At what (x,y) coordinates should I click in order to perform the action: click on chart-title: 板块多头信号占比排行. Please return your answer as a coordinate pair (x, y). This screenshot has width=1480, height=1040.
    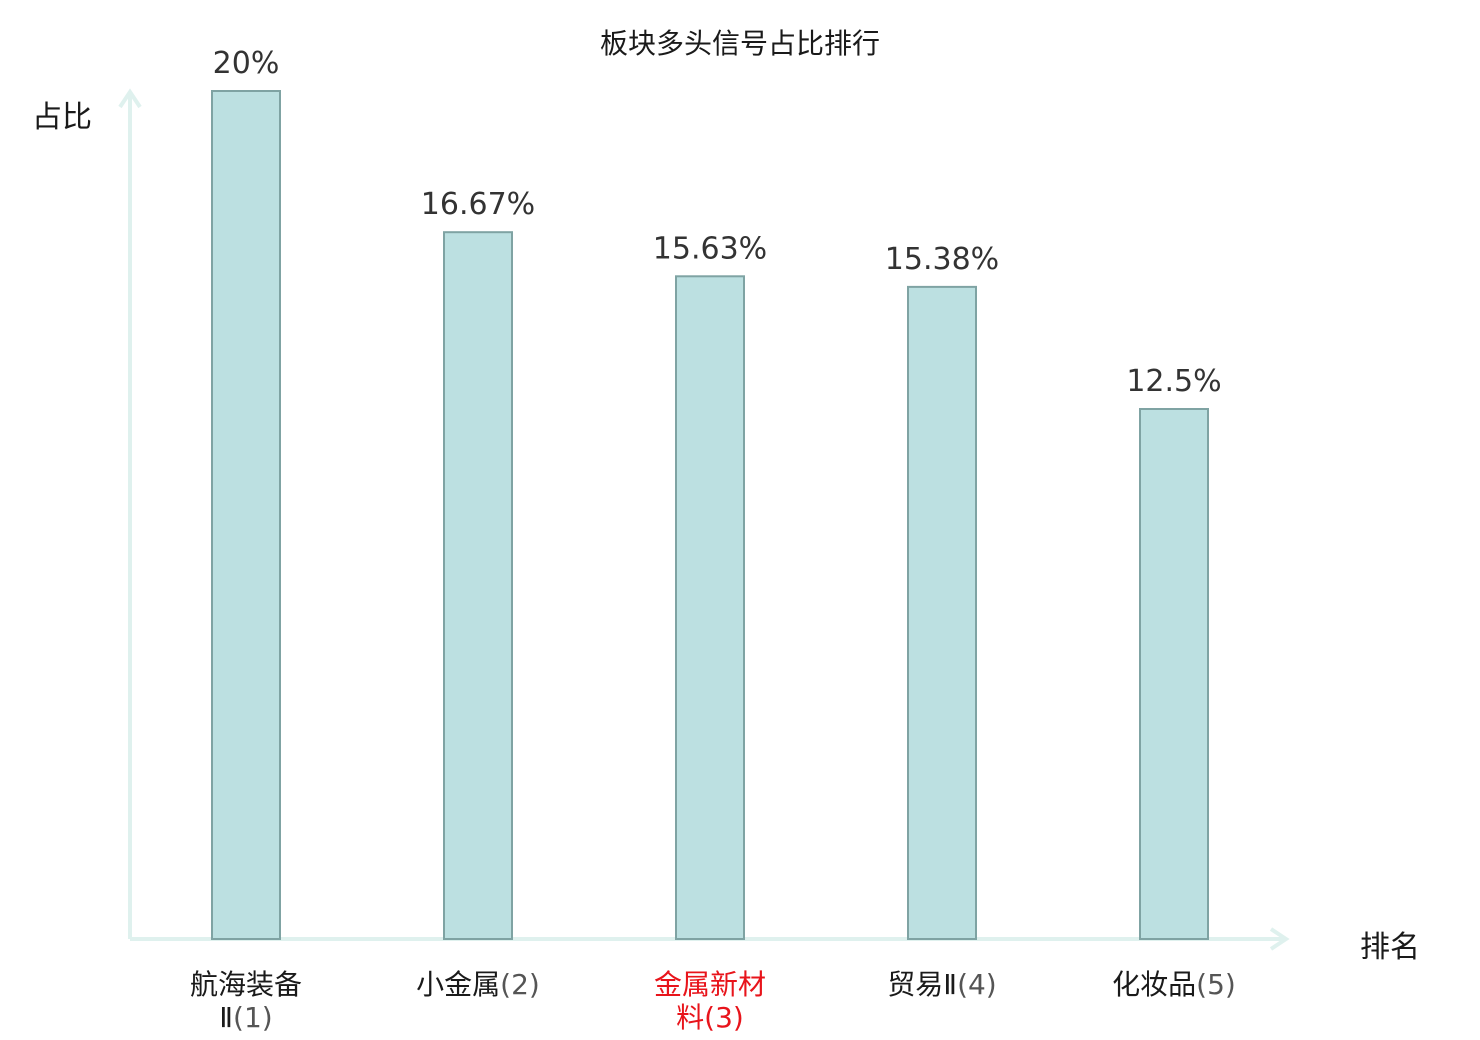
    Looking at the image, I should click on (739, 43).